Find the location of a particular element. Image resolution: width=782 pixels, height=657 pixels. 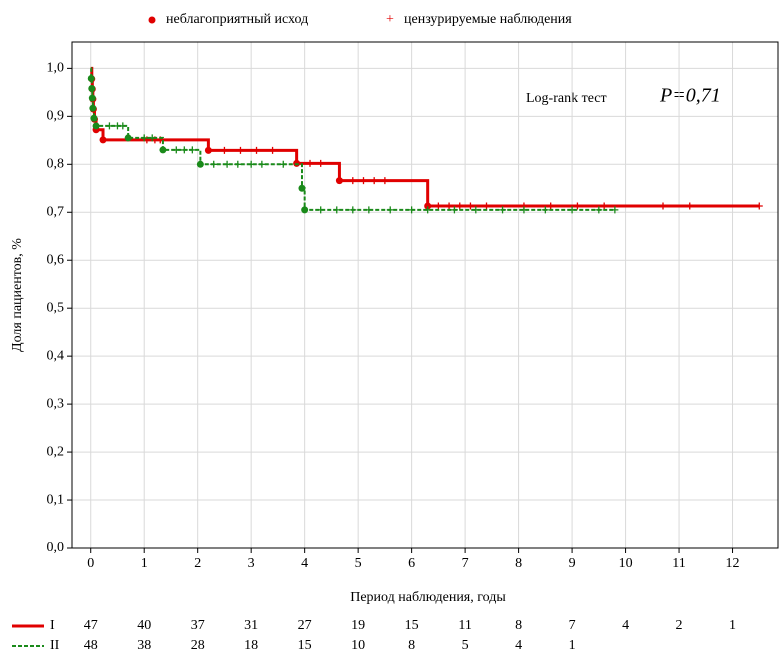

at-risk-count: 28 is located at coordinates (198, 645).